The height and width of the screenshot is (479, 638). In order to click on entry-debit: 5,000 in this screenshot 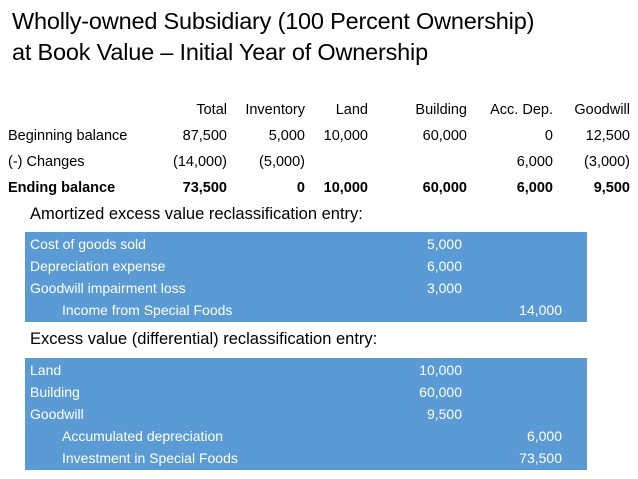, I will do `click(444, 244)`.